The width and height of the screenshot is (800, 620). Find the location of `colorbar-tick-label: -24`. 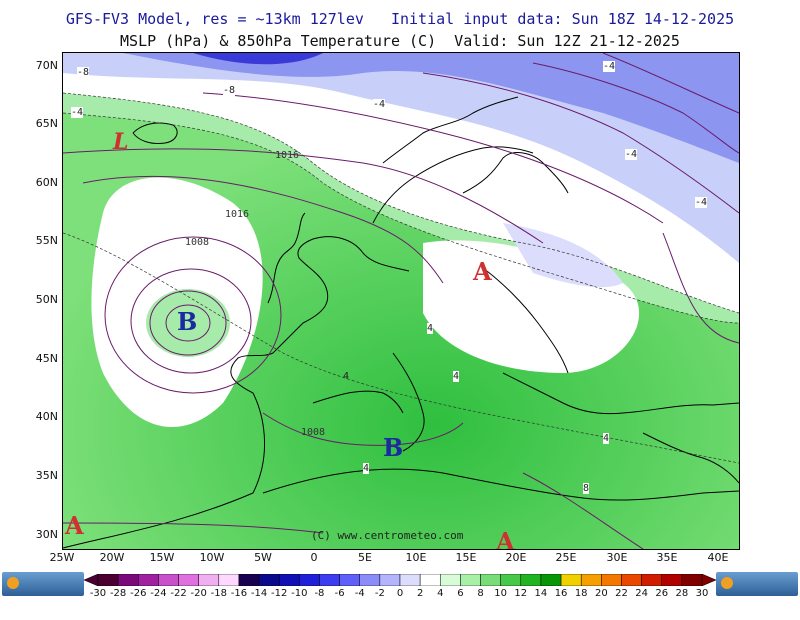

colorbar-tick-label: -24 is located at coordinates (158, 593).